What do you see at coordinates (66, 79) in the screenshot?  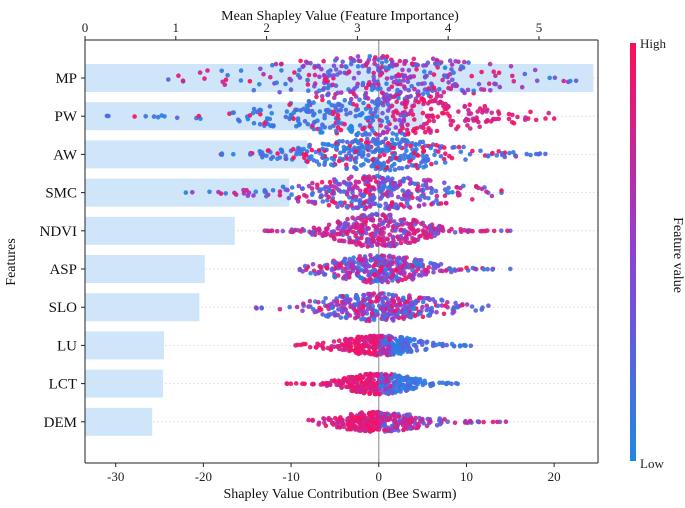 I see `feature-label-mp: MP` at bounding box center [66, 79].